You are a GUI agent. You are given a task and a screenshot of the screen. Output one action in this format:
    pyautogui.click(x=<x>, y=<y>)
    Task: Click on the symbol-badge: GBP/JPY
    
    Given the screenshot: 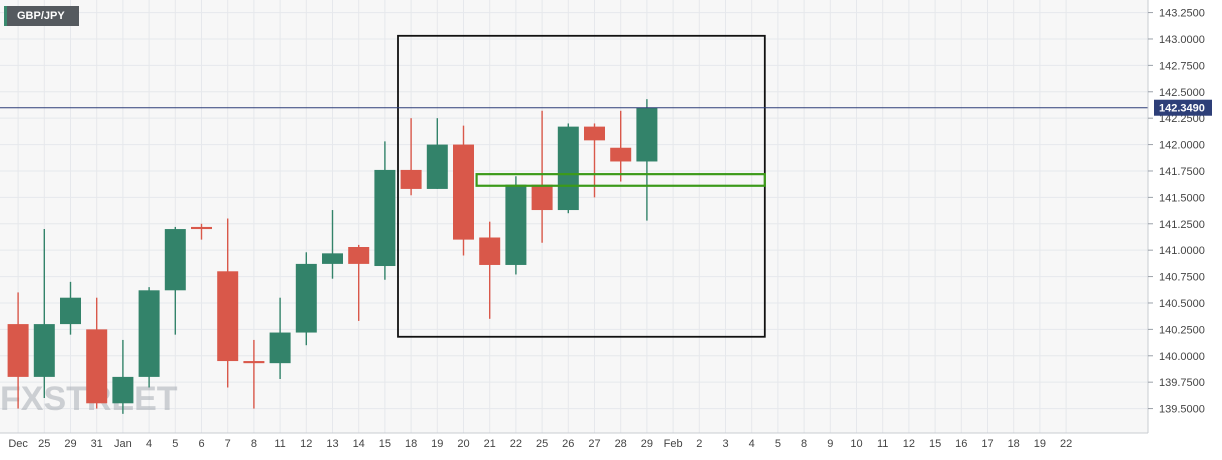 What is the action you would take?
    pyautogui.click(x=41, y=16)
    